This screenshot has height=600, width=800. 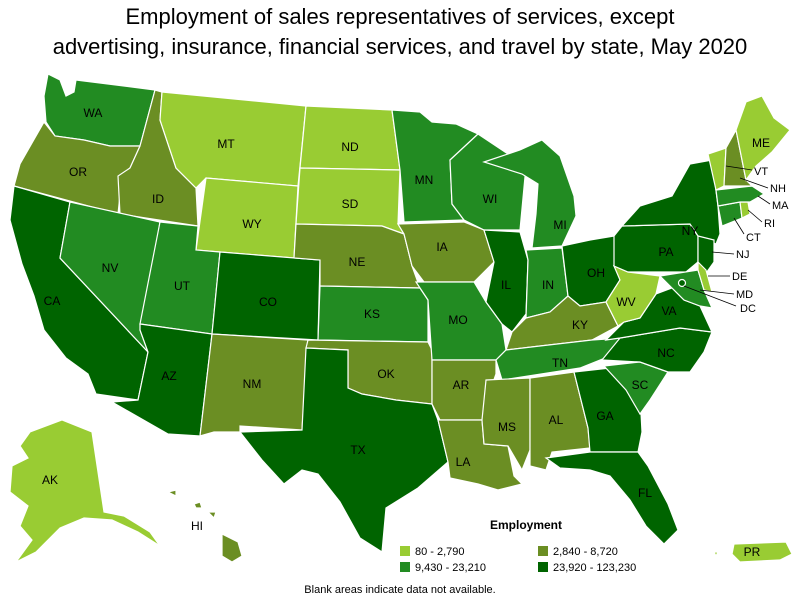 What do you see at coordinates (560, 363) in the screenshot?
I see `label-tn: TN` at bounding box center [560, 363].